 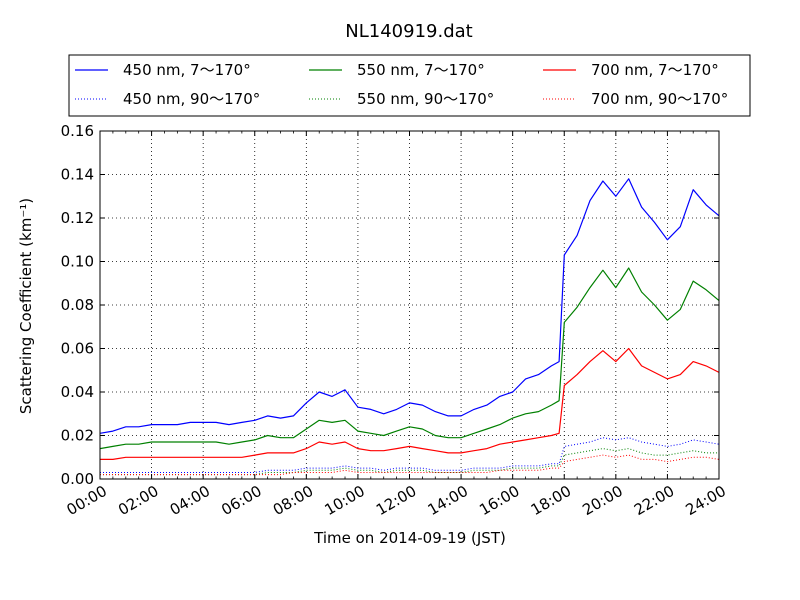 I want to click on y-tick-label: 0.00, so click(x=77, y=479).